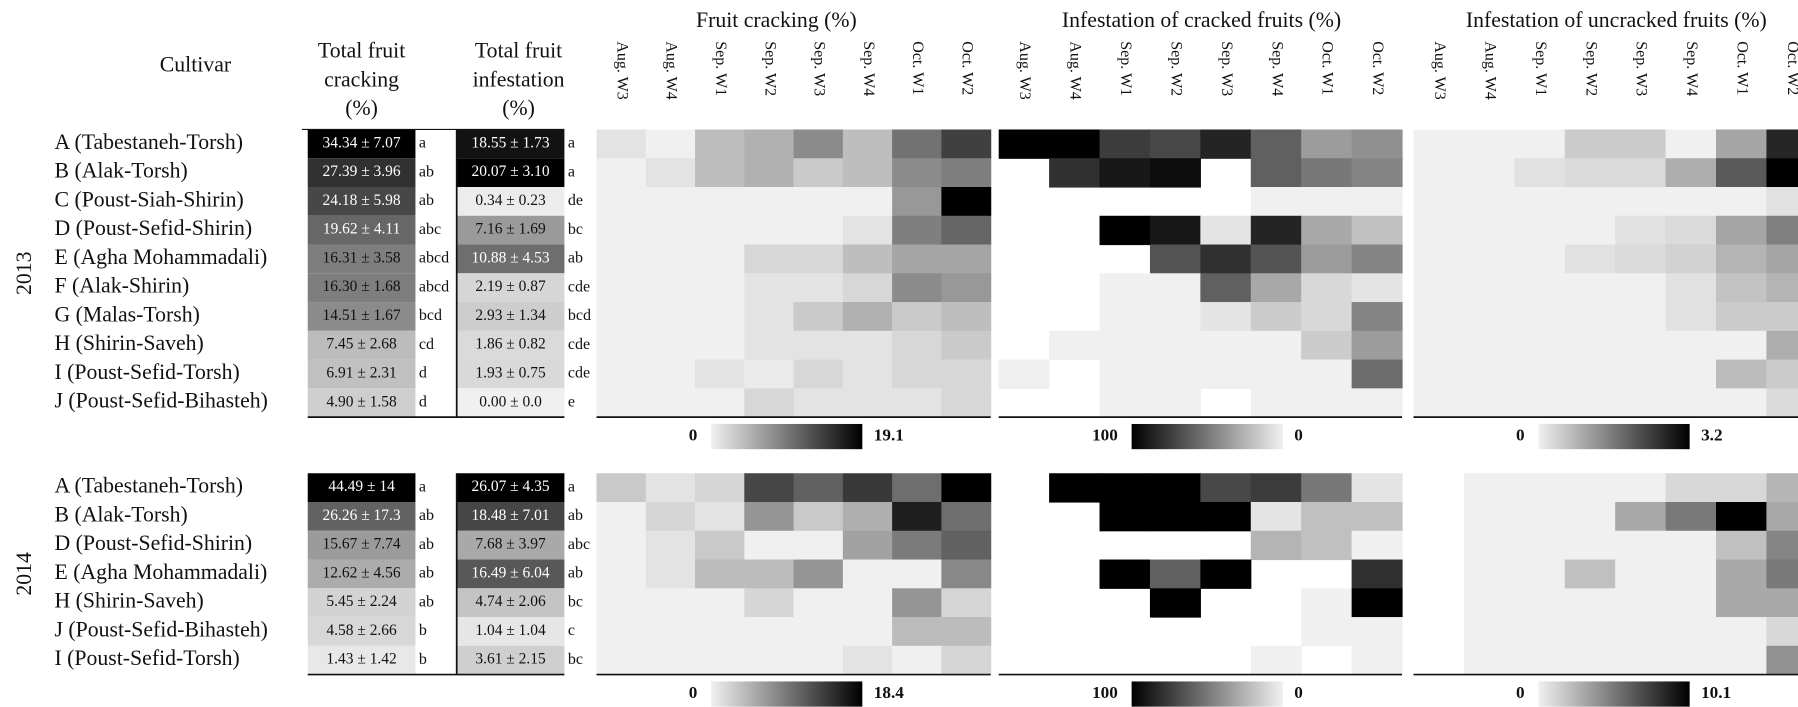  What do you see at coordinates (511, 486) in the screenshot?
I see `total-value: 26.07 ± 4.35` at bounding box center [511, 486].